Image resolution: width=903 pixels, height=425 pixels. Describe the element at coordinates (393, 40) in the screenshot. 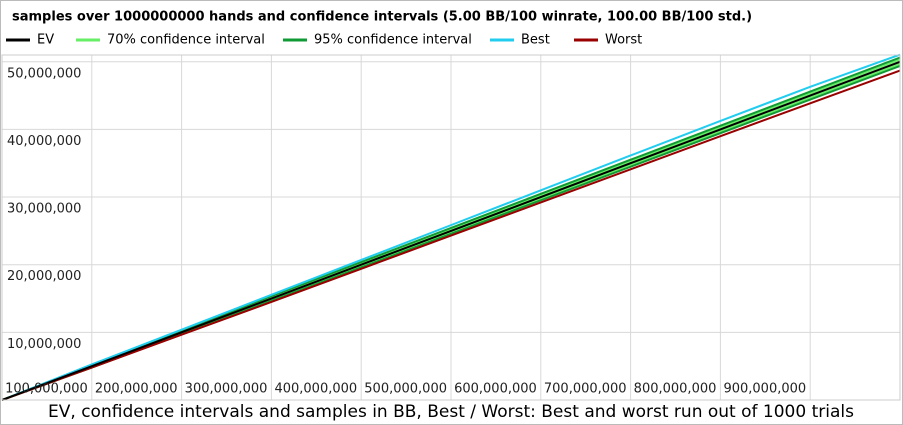

I see `legend-label: 95% confidence interval` at that location.